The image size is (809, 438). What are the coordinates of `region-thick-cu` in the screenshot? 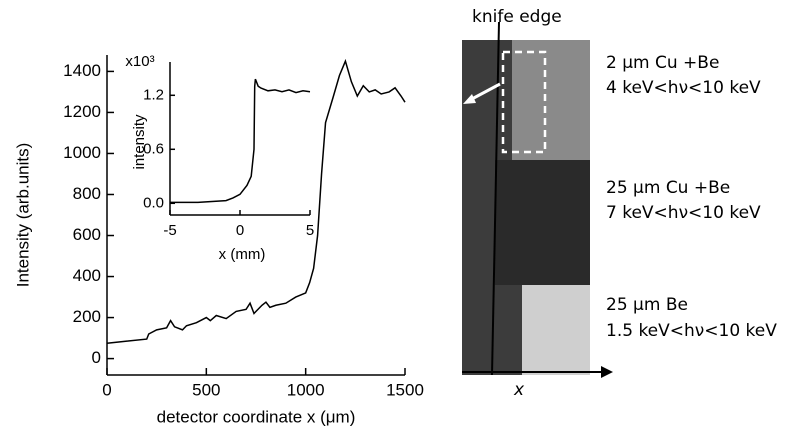 It's located at (542, 222).